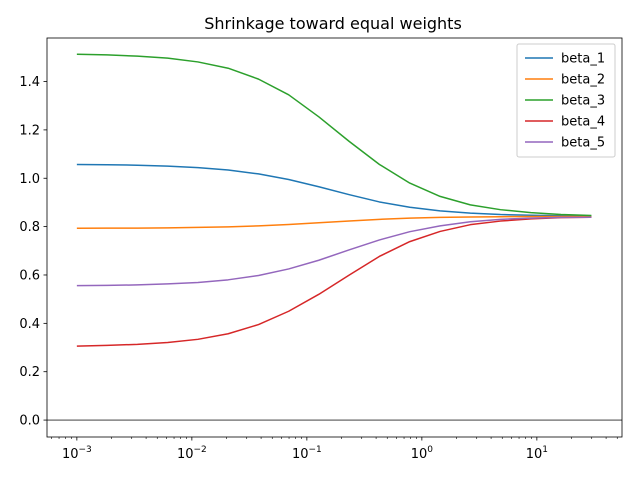 The image size is (640, 480). What do you see at coordinates (583, 59) in the screenshot?
I see `legend-label-beta_1: beta_1` at bounding box center [583, 59].